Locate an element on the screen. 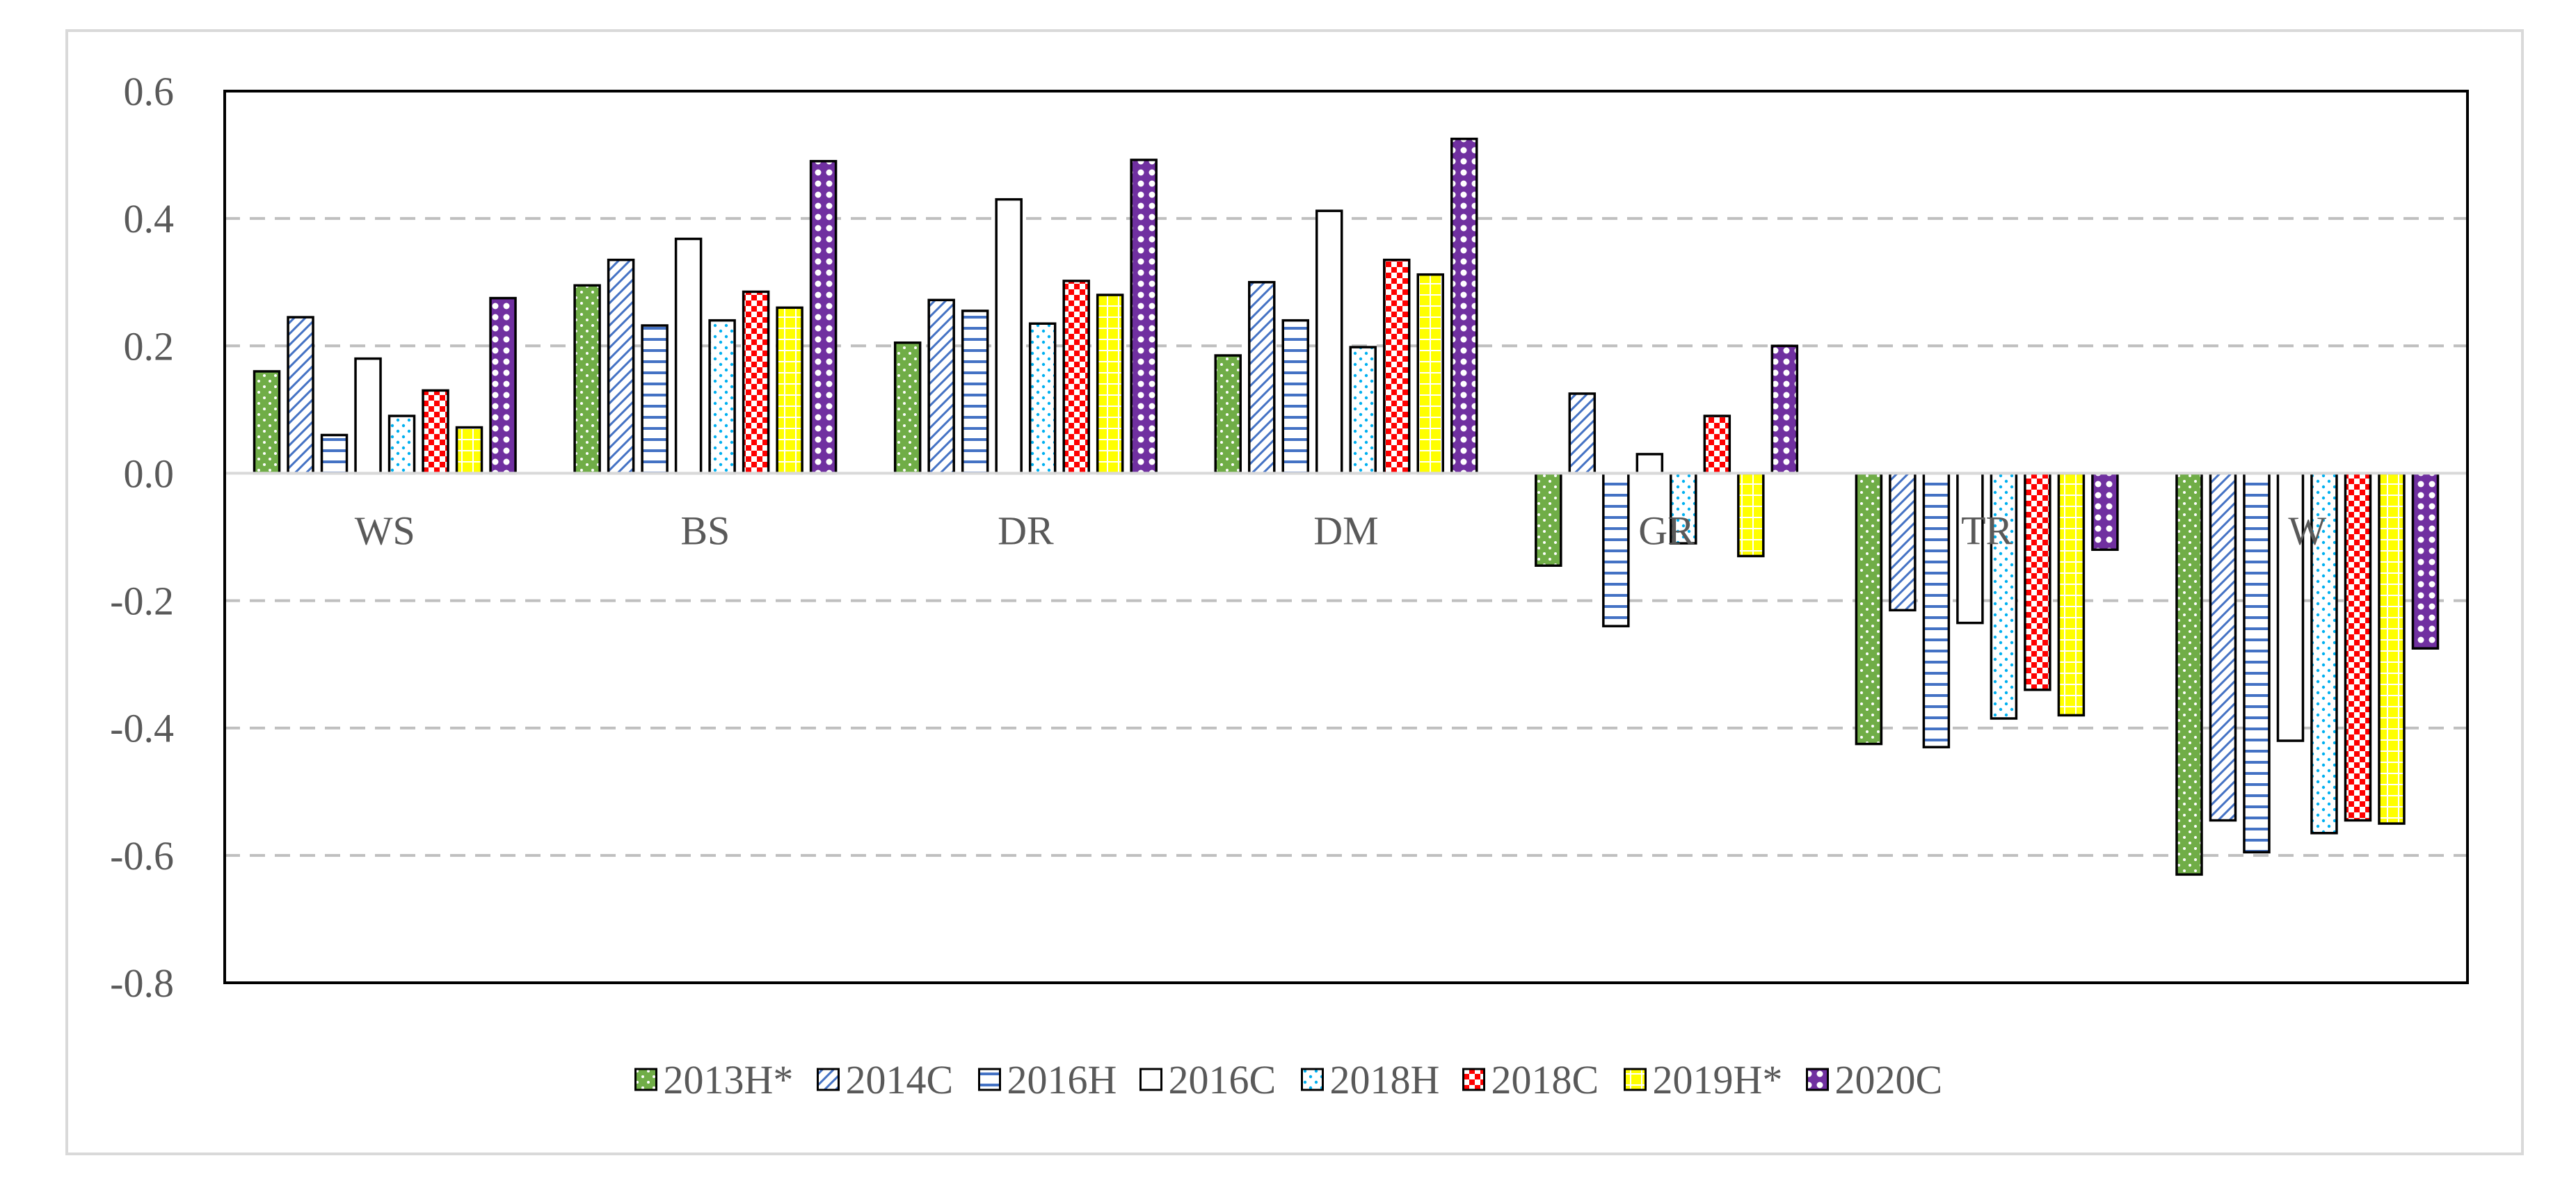 The image size is (2576, 1181). bar-bs-2016c is located at coordinates (688, 356).